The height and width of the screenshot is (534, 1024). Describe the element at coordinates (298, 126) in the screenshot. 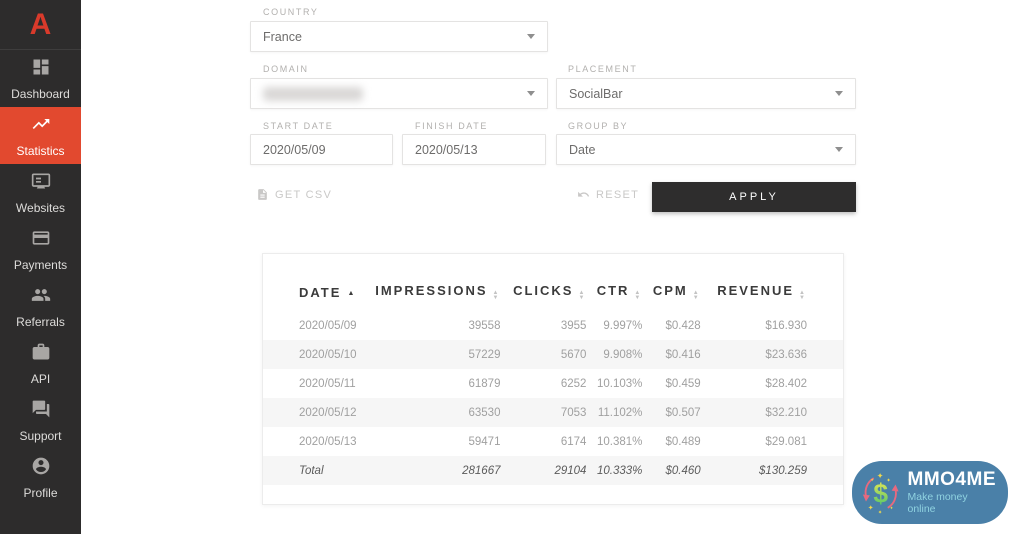

I see `start-date-label: START DATE` at that location.